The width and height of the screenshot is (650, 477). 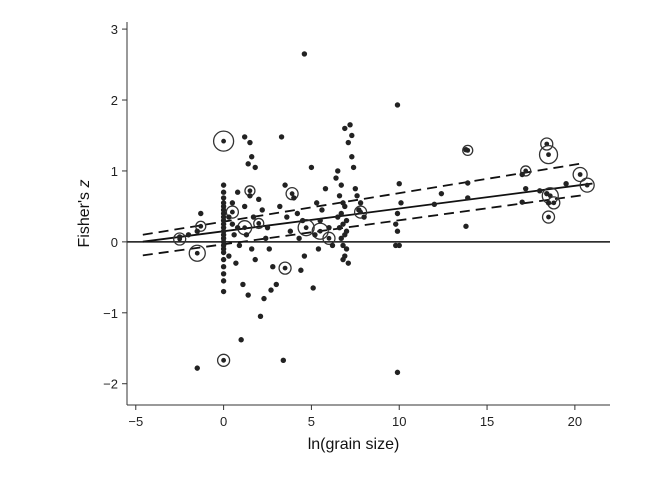 I want to click on x-tick-label: 10, so click(x=399, y=421).